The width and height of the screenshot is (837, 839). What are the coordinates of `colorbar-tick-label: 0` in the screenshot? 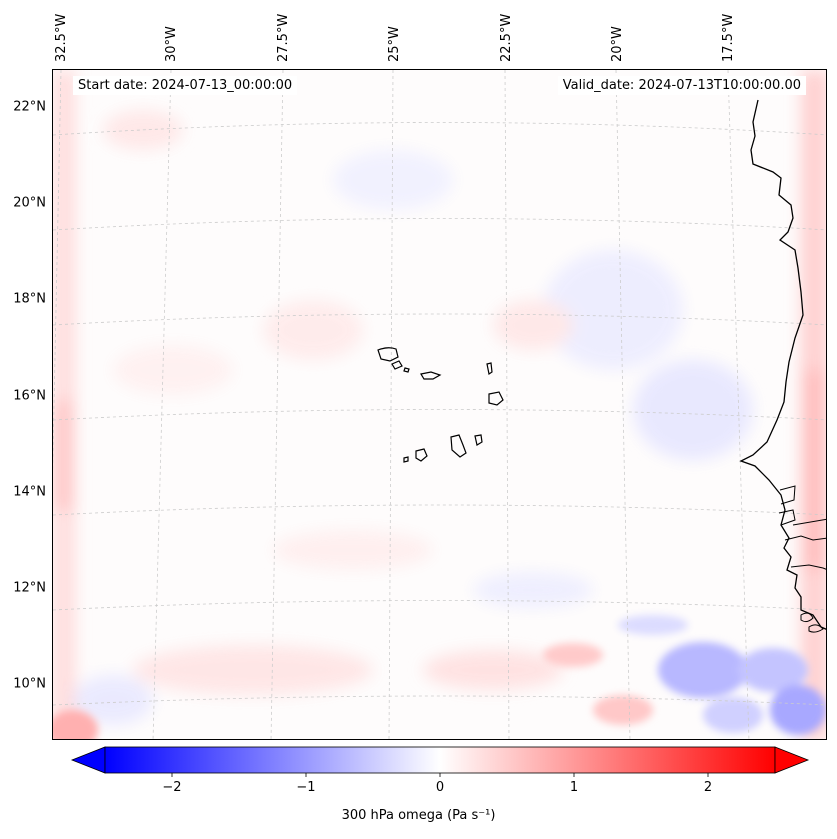 It's located at (440, 787).